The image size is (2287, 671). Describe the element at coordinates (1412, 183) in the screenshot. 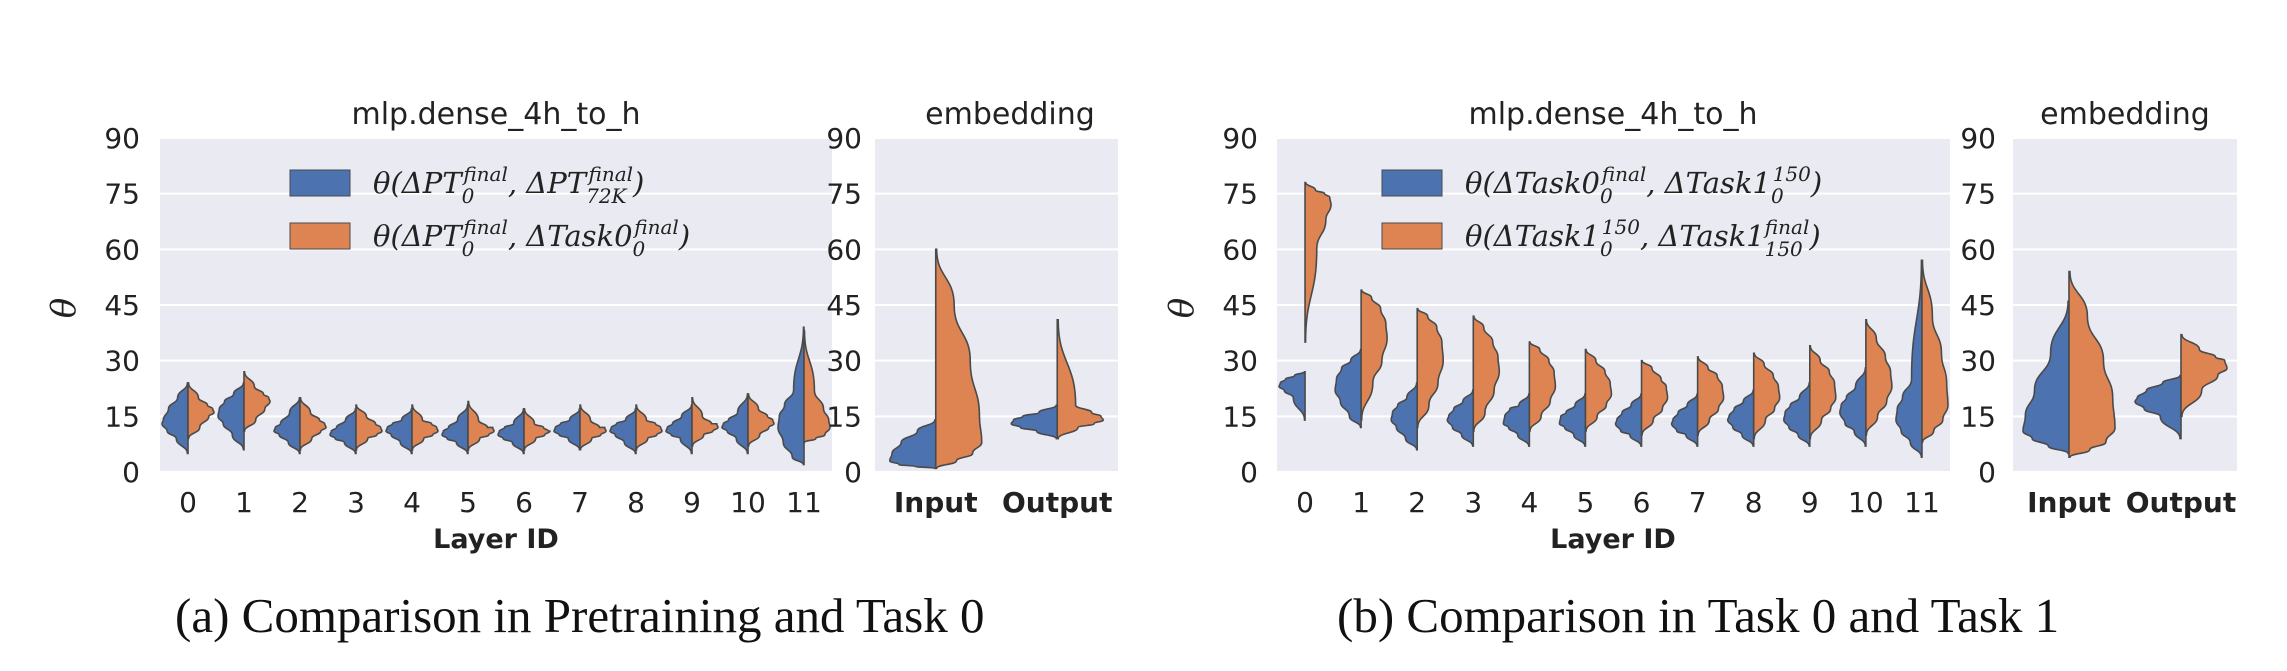

I see `legend-b-swatch-blue` at that location.